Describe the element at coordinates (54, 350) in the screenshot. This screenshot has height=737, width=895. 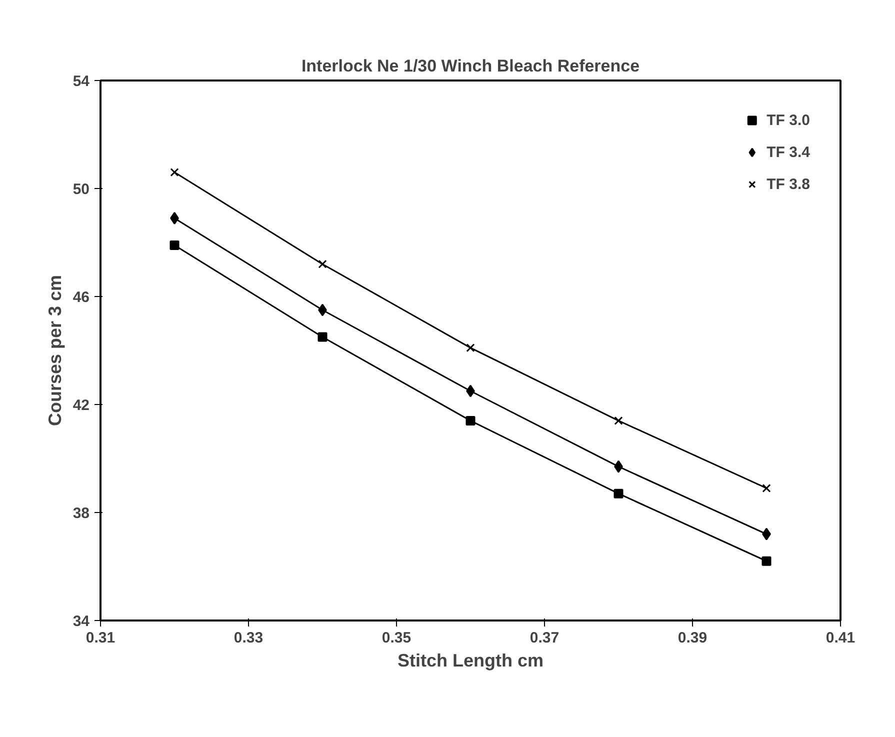
I see `y-axis-title: Courses per 3 cm` at that location.